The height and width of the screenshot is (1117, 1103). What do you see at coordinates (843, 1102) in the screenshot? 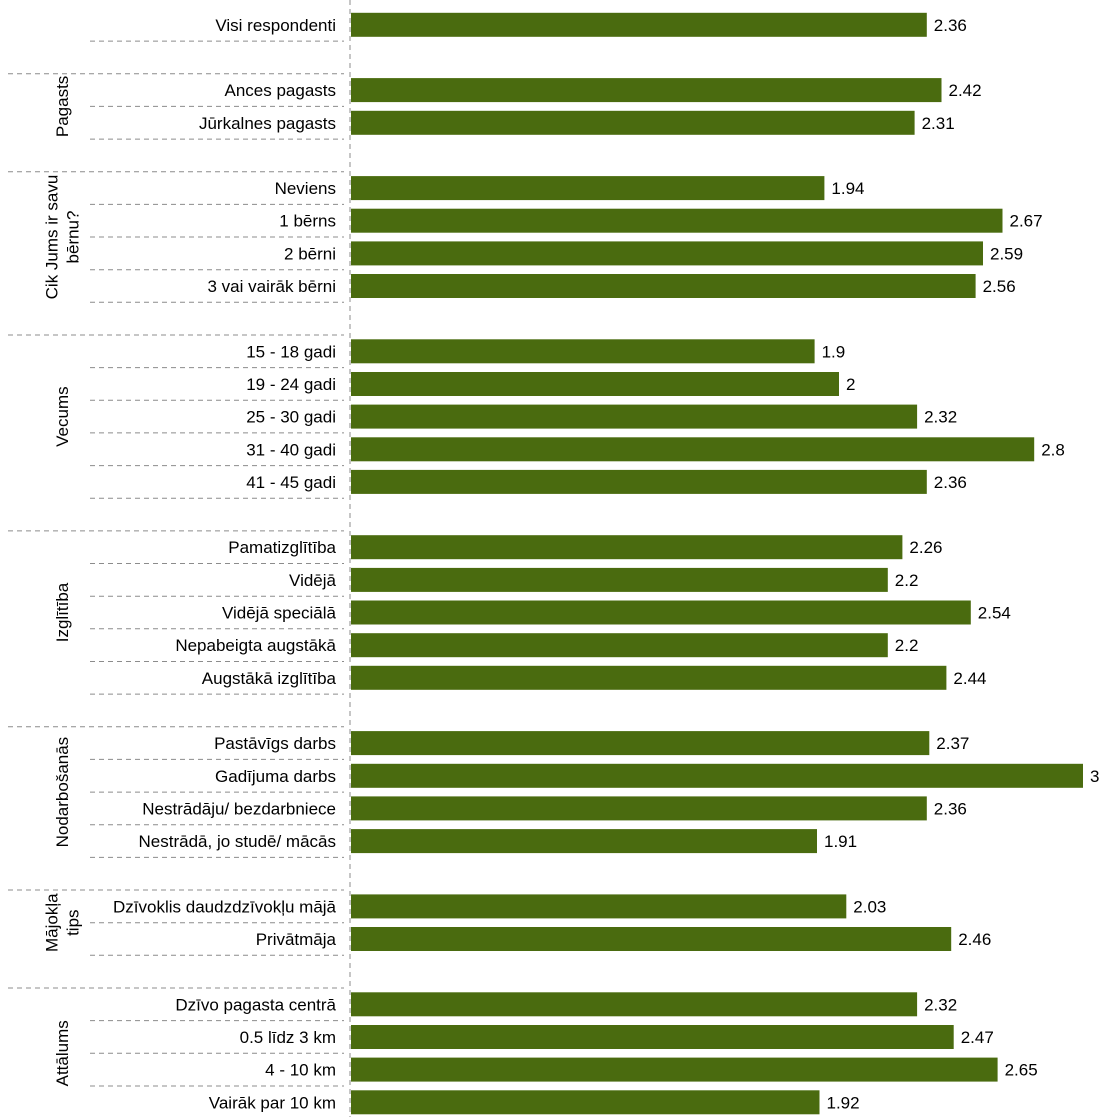
I see `value-label: 1.92` at bounding box center [843, 1102].